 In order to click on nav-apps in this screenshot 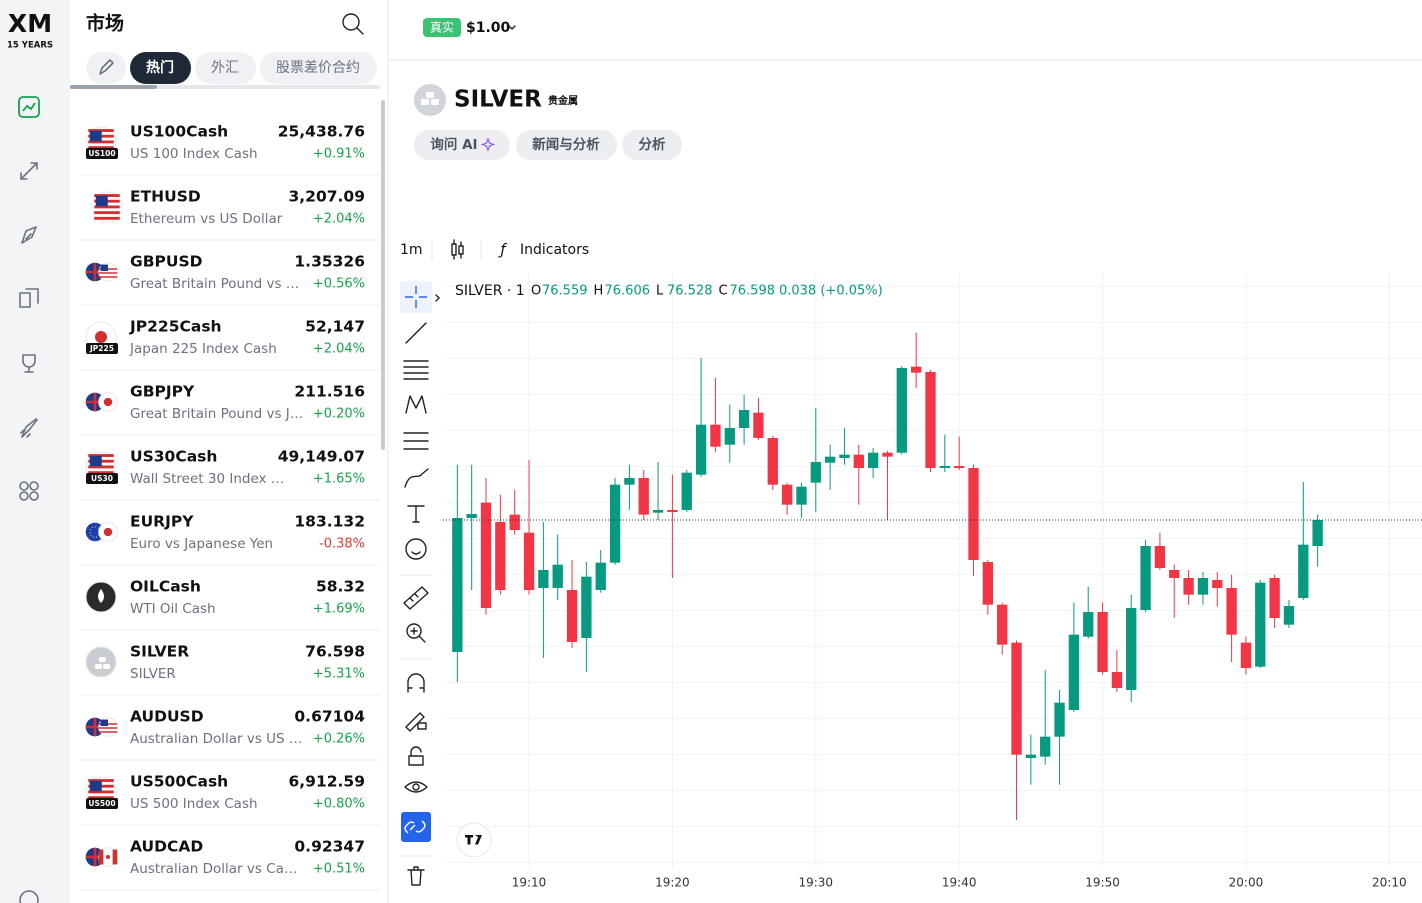, I will do `click(29, 491)`.